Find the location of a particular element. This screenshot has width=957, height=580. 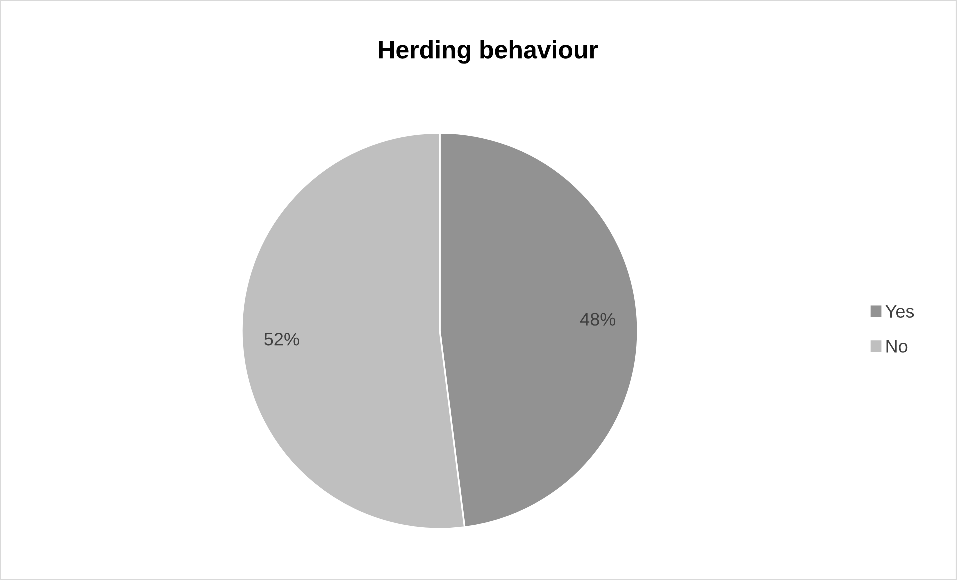

data-label: 52% is located at coordinates (282, 339).